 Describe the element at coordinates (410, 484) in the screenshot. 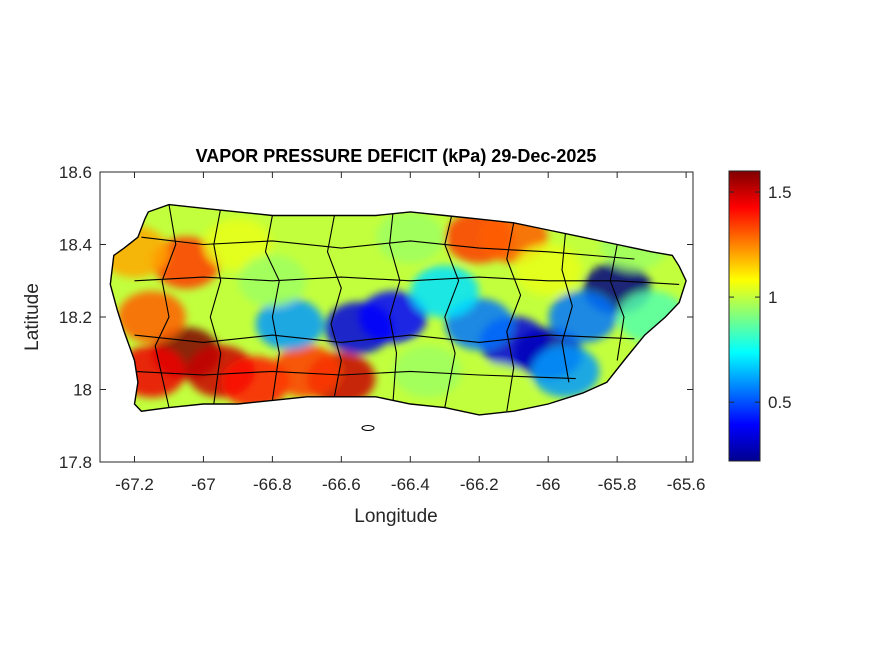

I see `x-tick-label: -66.4` at that location.